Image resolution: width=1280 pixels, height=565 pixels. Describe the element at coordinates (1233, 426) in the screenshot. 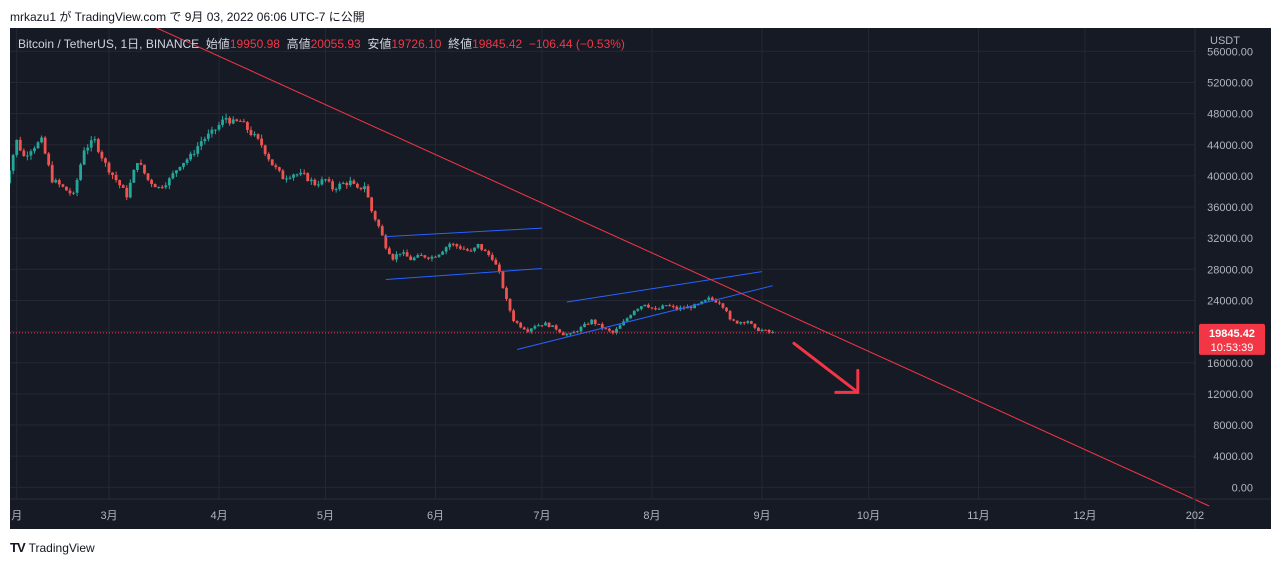

I see `y-tick-label: 8000.00` at that location.